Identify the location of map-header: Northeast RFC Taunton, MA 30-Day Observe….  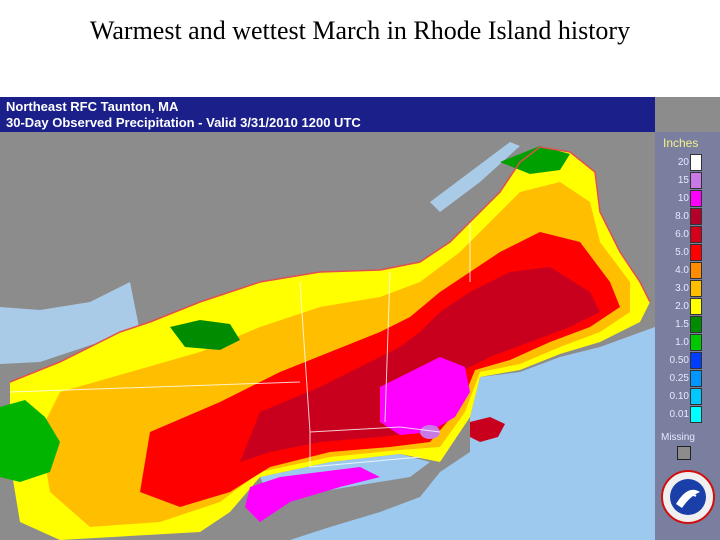
(327, 114).